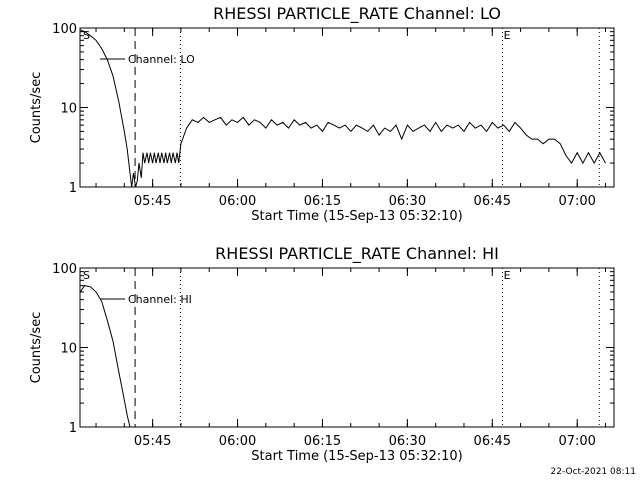  I want to click on series-line-hi, so click(105, 356).